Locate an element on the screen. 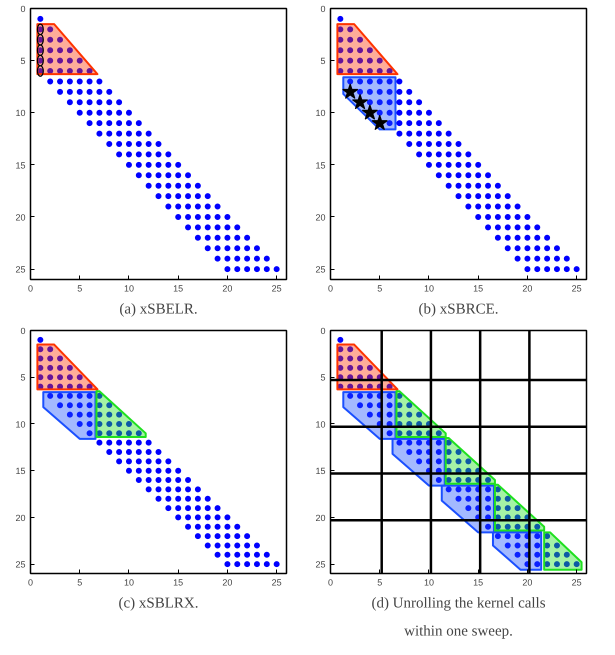 The height and width of the screenshot is (655, 615). text: (c) xSBLRX. is located at coordinates (158, 604).